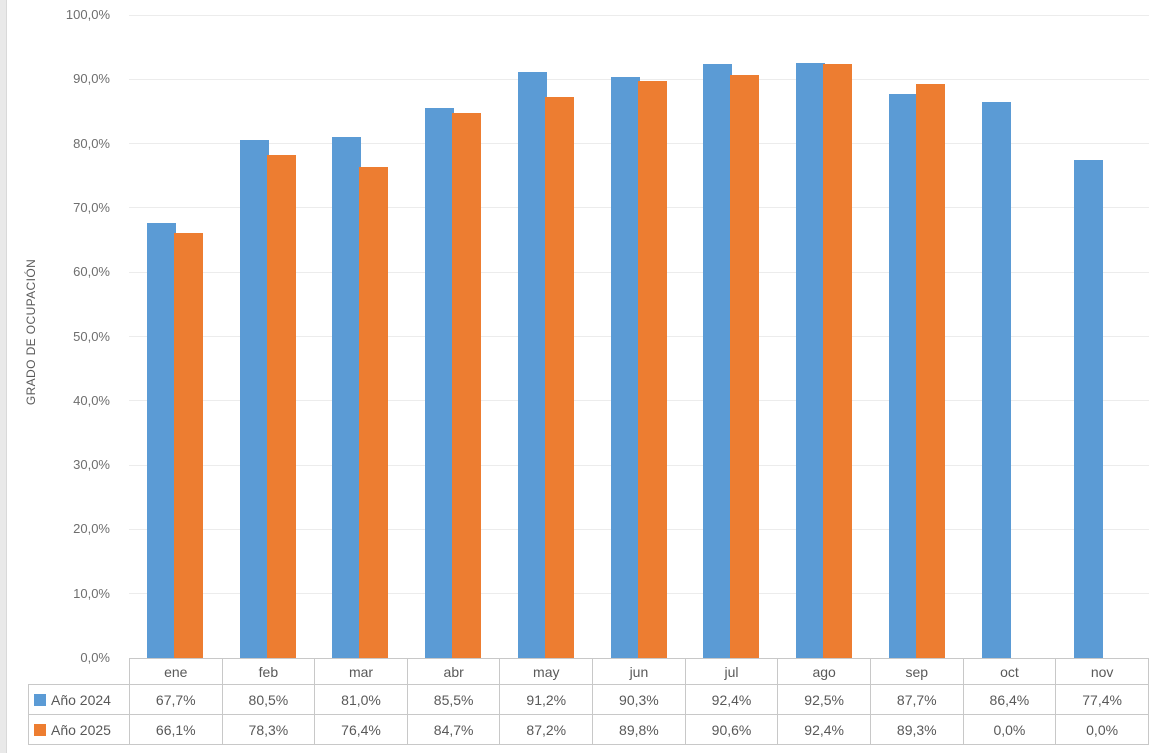 Image resolution: width=1149 pixels, height=753 pixels. Describe the element at coordinates (3, 376) in the screenshot. I see `left-margin-strip` at that location.